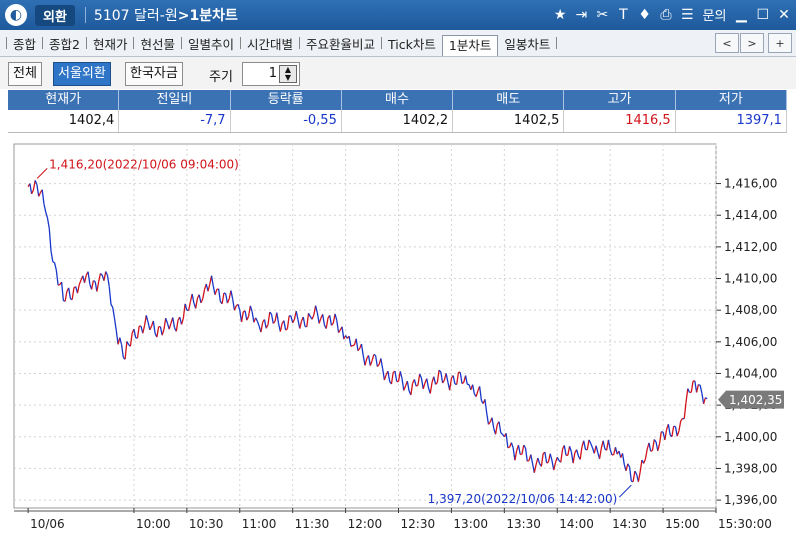 Image resolution: width=796 pixels, height=542 pixels. What do you see at coordinates (365, 524) in the screenshot?
I see `x-tick-label: 12:00` at bounding box center [365, 524].